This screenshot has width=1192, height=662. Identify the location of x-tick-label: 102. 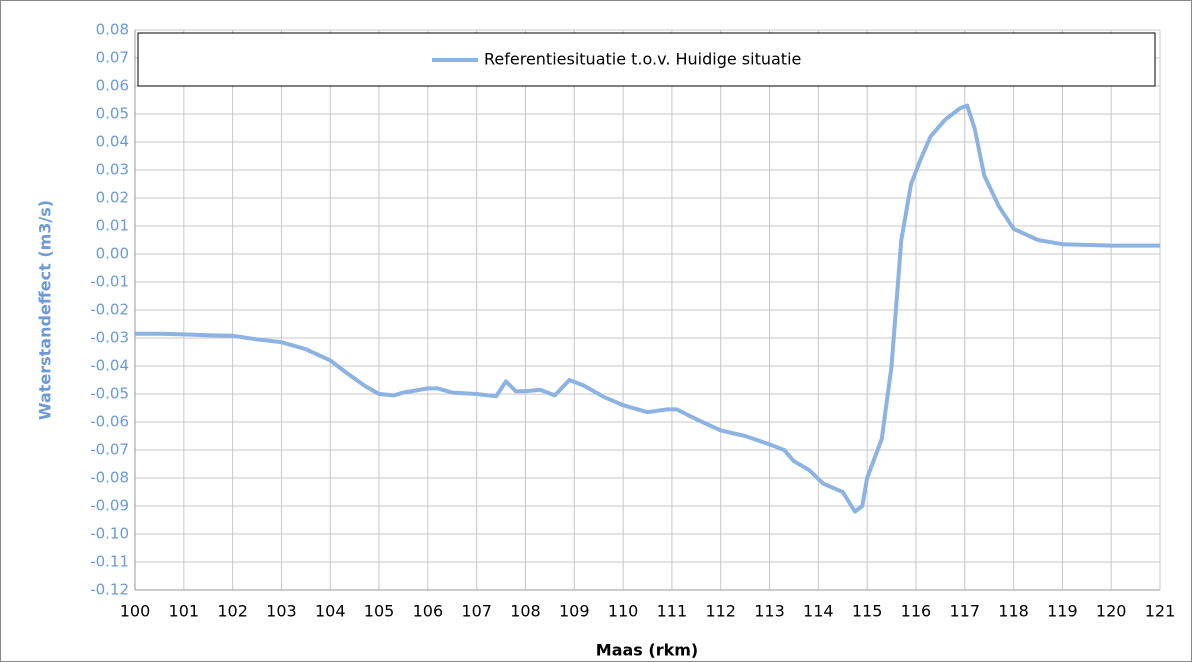
(232, 611).